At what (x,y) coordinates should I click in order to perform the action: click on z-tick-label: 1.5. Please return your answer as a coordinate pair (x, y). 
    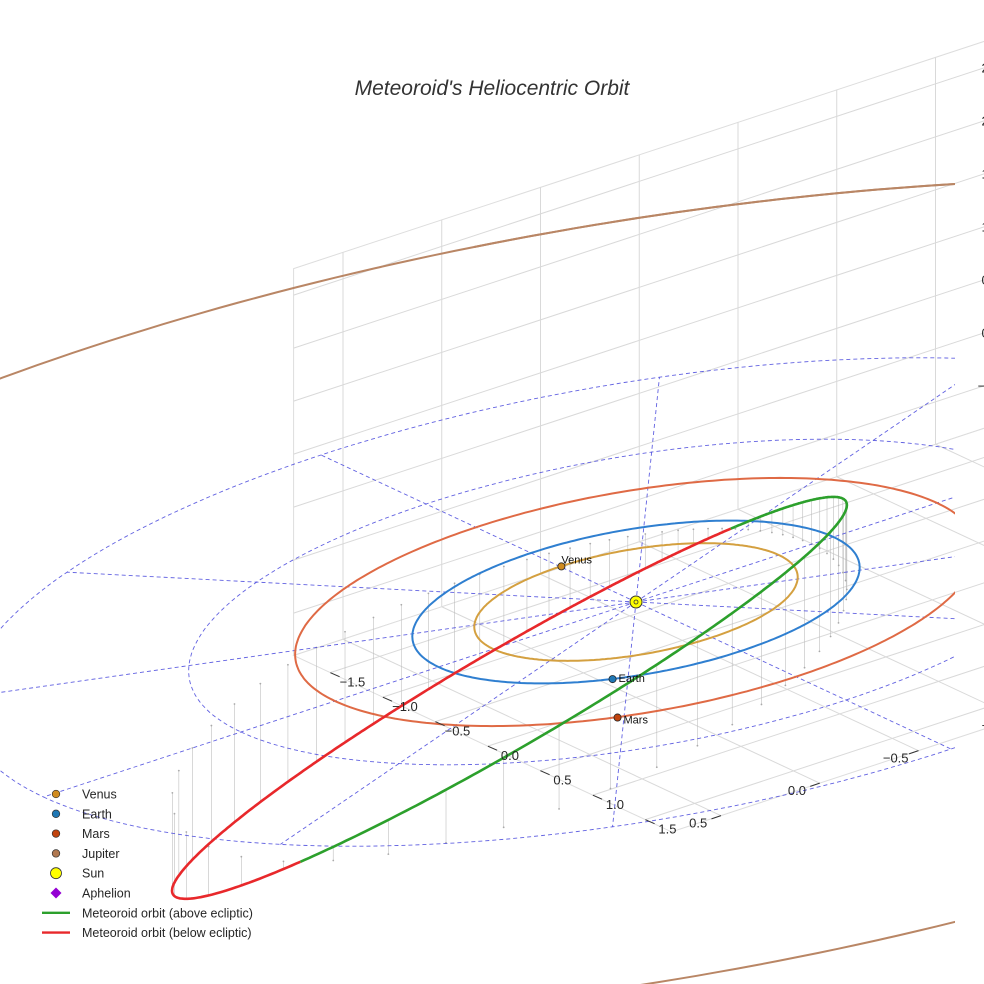
    Looking at the image, I should click on (982, 174).